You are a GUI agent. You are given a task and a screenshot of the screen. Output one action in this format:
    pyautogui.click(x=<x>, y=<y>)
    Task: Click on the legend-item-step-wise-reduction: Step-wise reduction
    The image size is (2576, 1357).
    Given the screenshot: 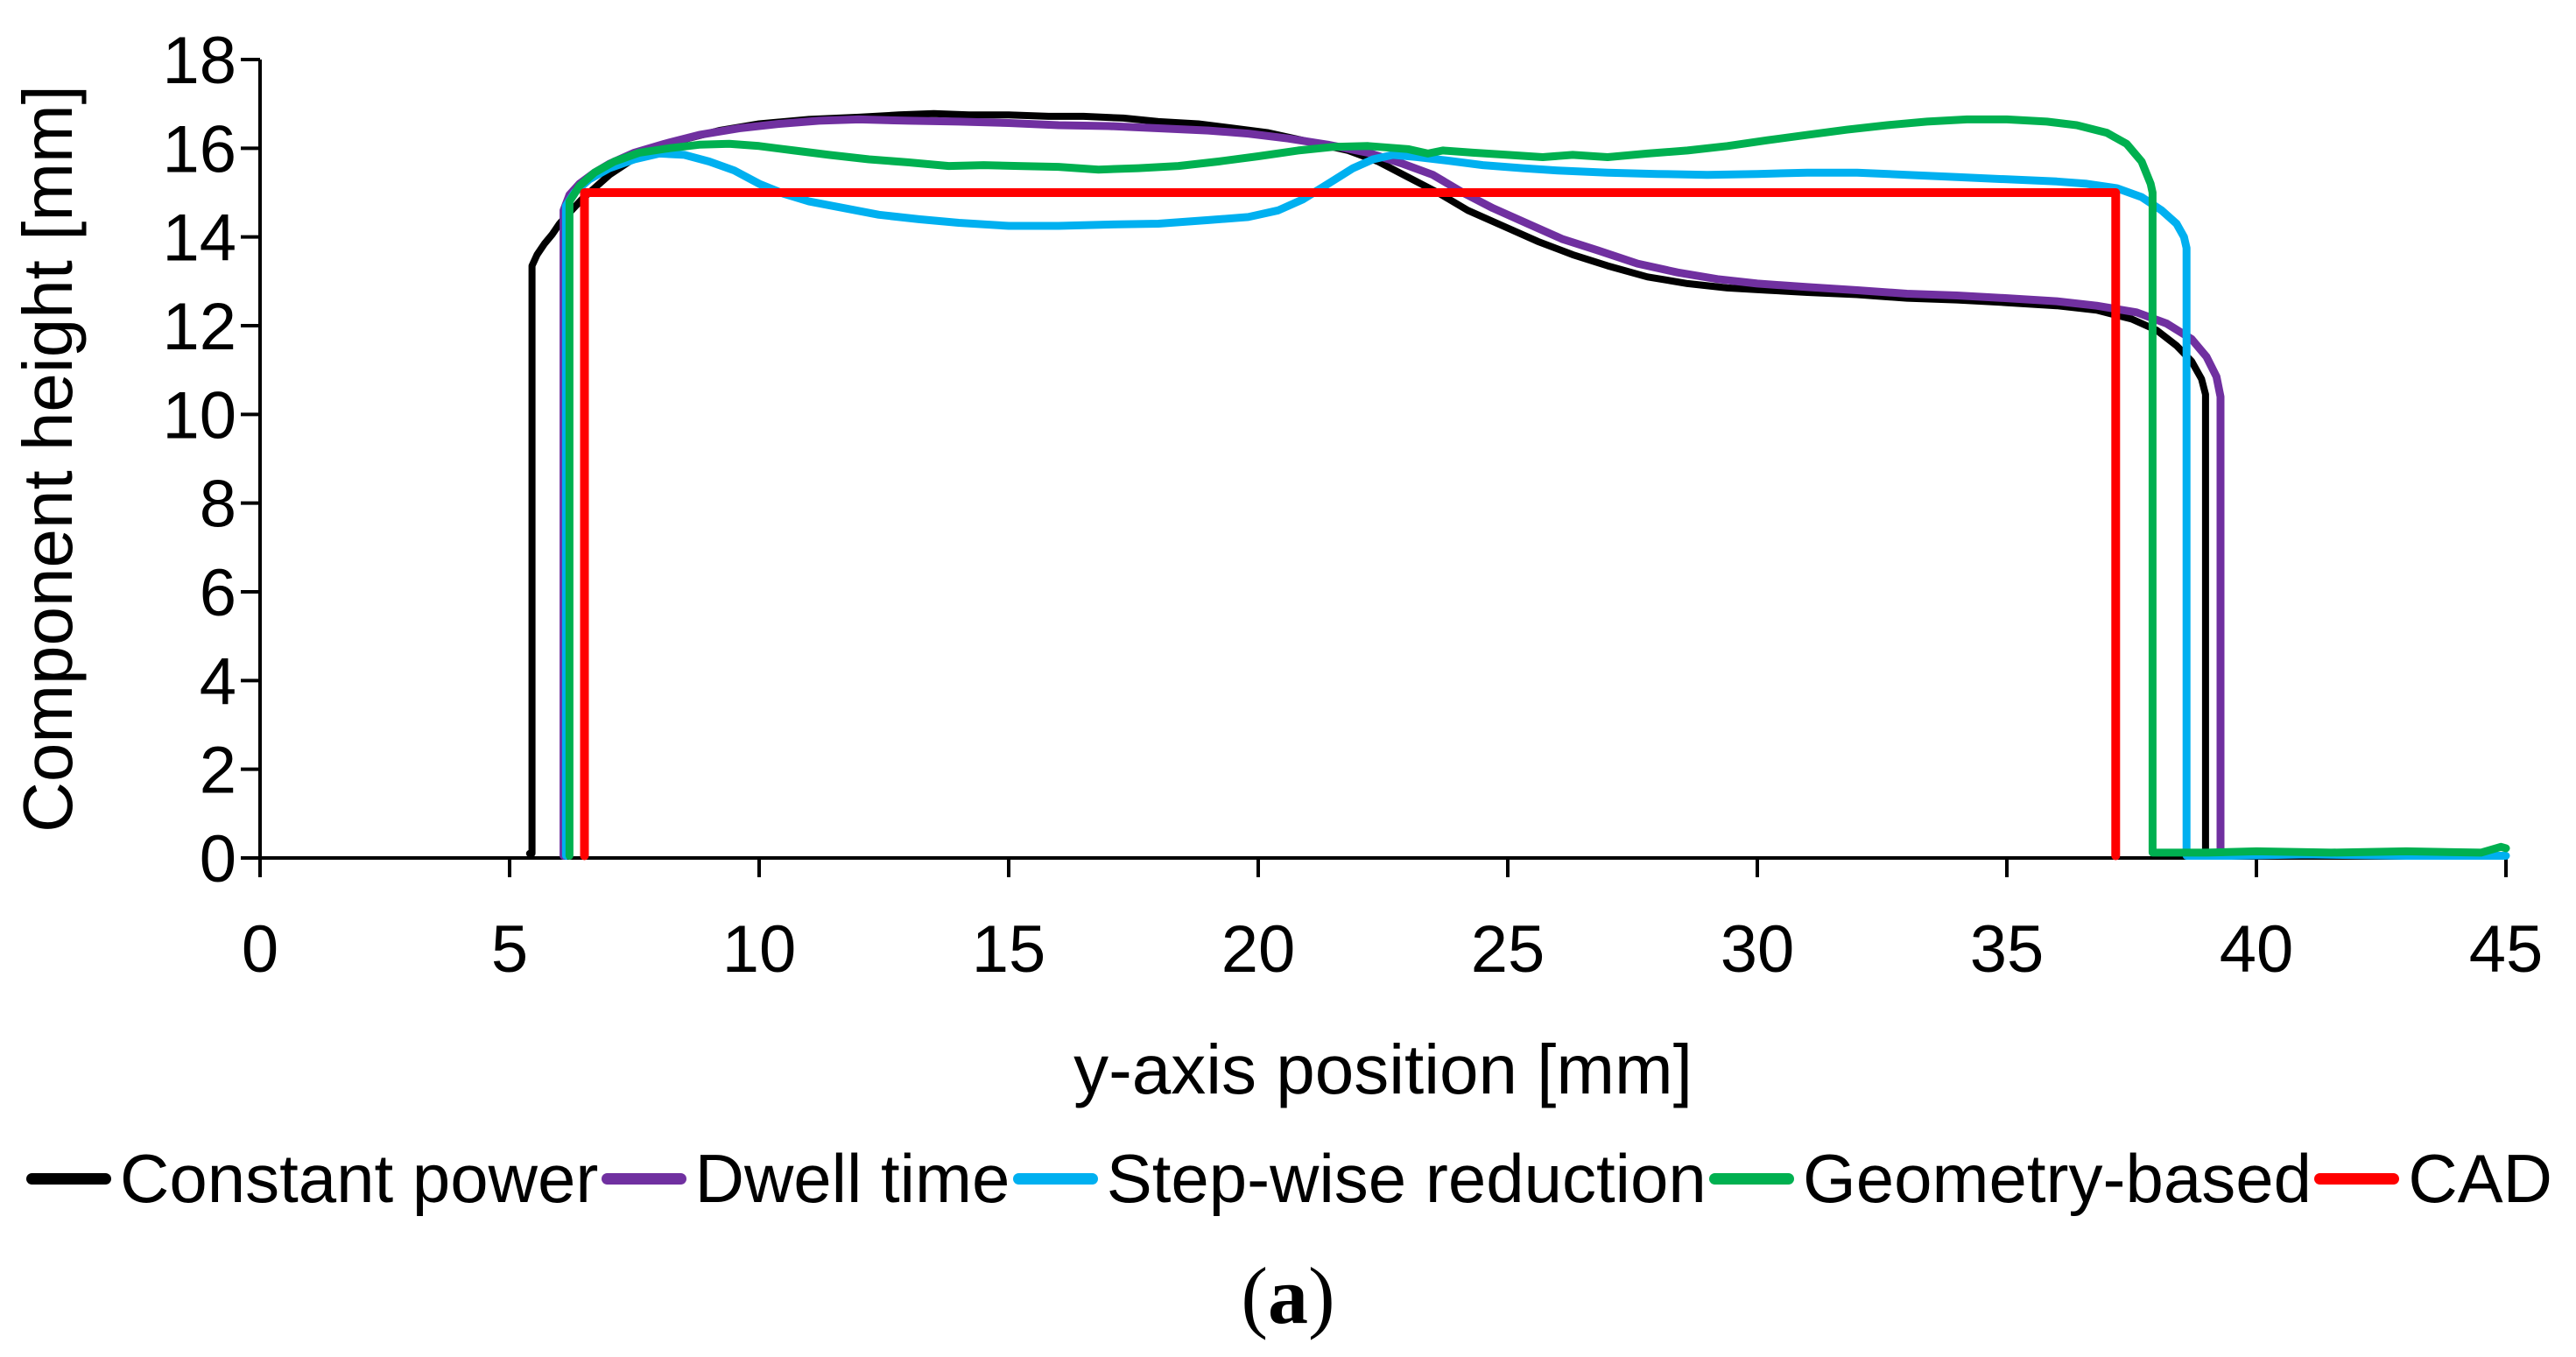 What is the action you would take?
    pyautogui.click(x=1359, y=1178)
    